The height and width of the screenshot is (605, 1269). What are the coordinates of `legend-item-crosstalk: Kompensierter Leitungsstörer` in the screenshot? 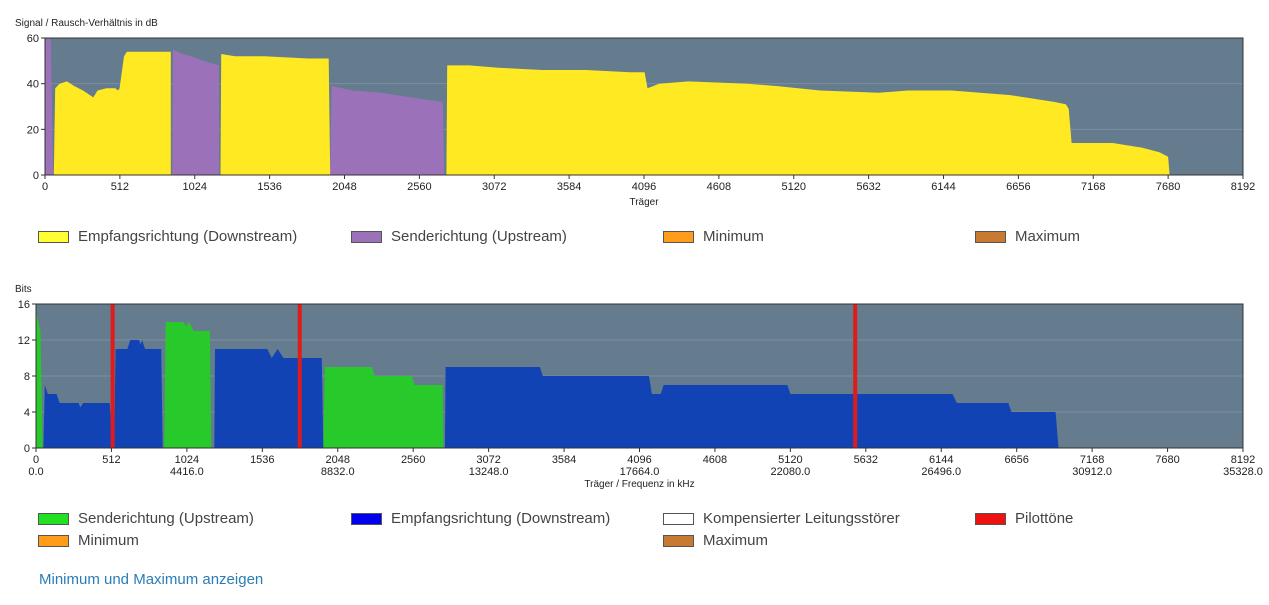 It's located at (781, 518).